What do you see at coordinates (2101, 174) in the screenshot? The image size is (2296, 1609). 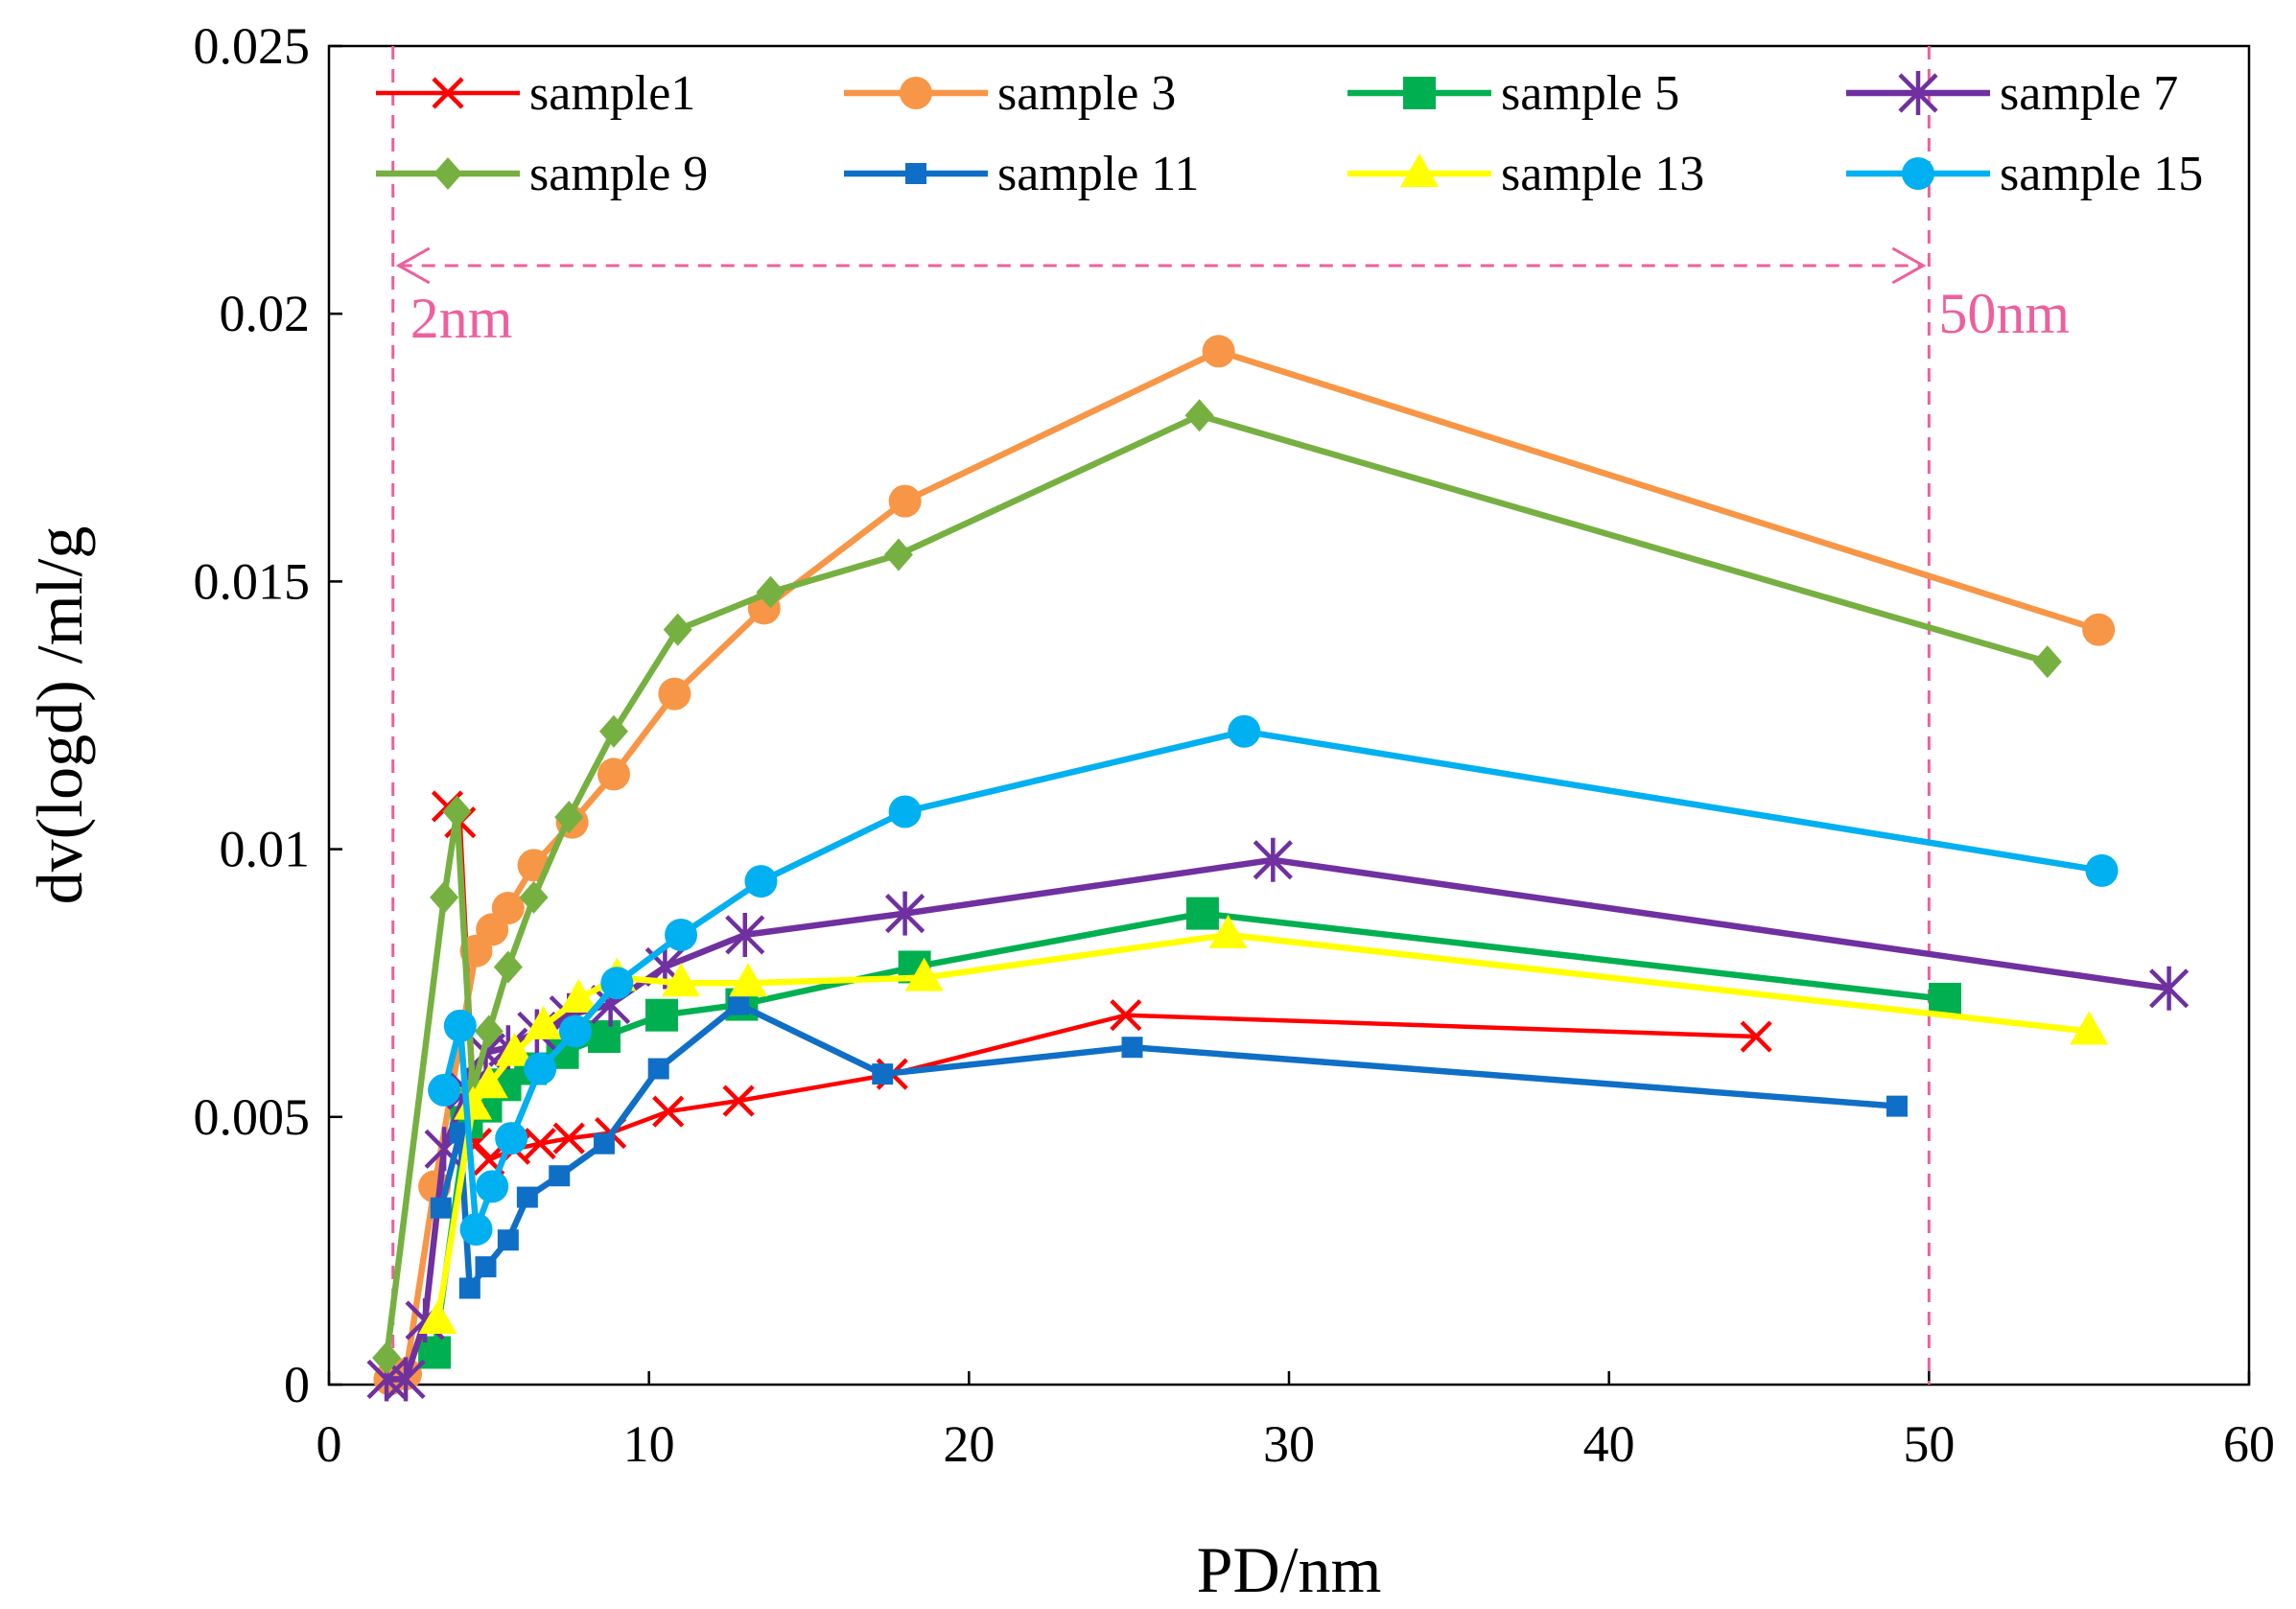 I see `legend-label: sample 15` at bounding box center [2101, 174].